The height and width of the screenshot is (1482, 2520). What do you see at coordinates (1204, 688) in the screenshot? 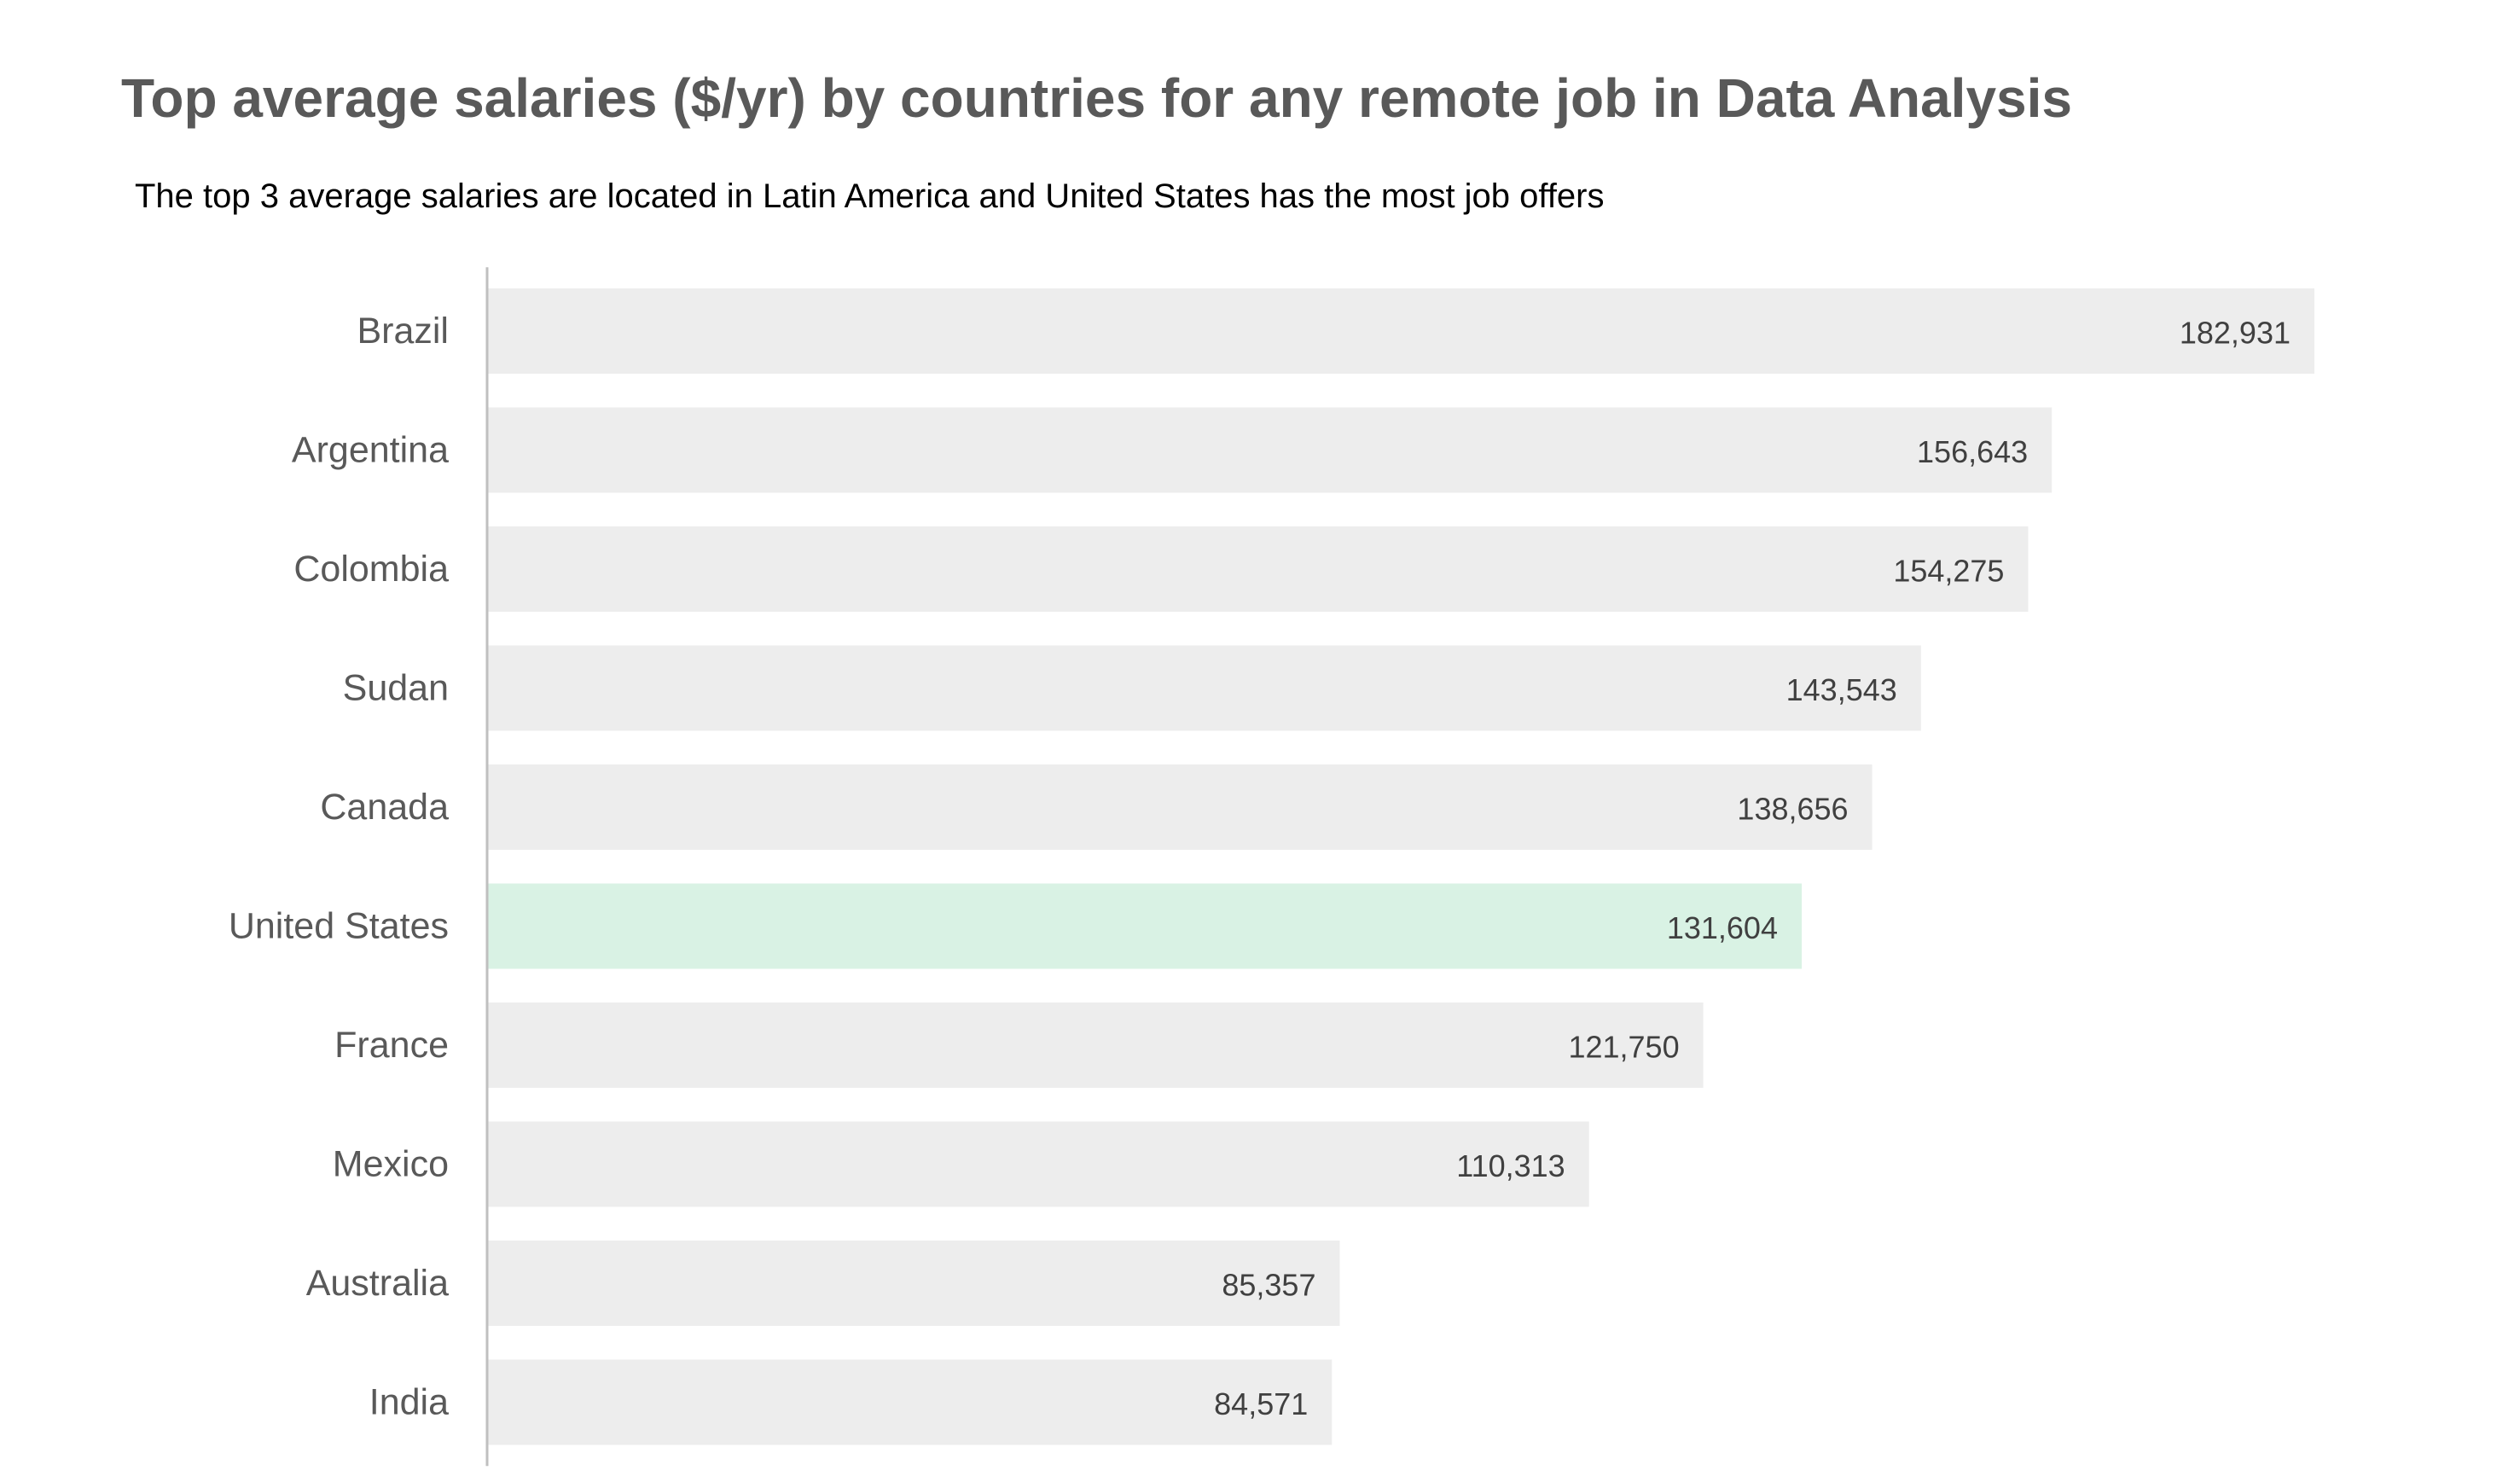
I see `bar-sudan` at bounding box center [1204, 688].